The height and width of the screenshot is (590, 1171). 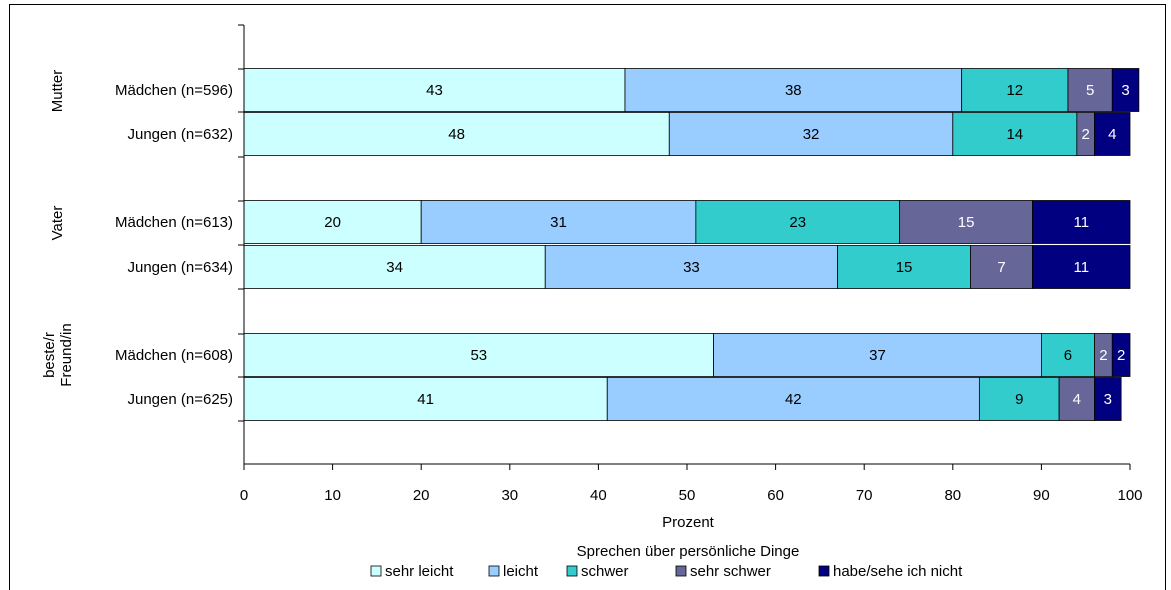 I want to click on category-label: Jungen (n=634), so click(x=181, y=267).